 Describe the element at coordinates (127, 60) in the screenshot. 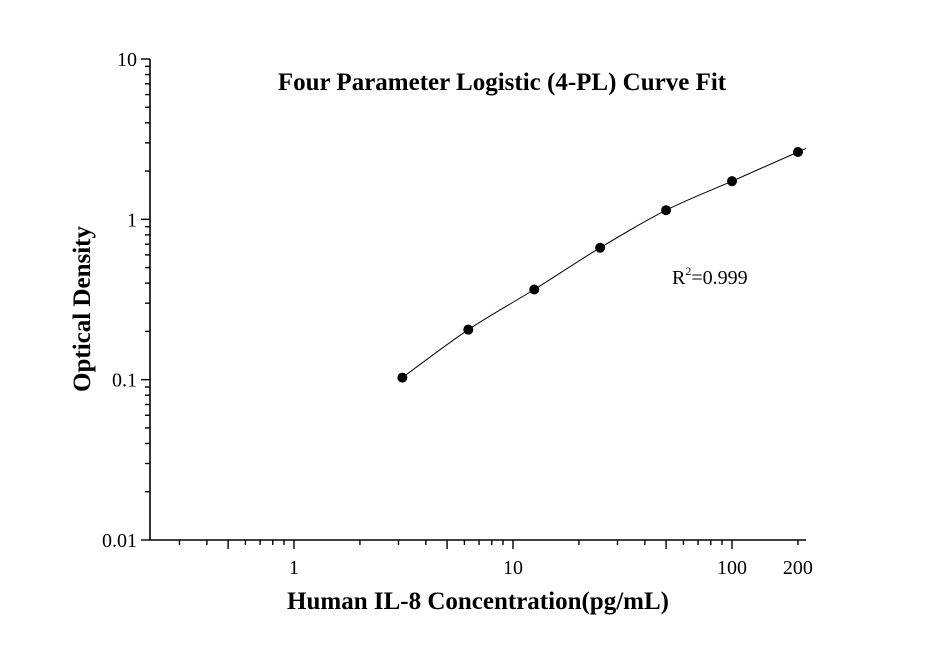

I see `y-tick-label: 10` at that location.